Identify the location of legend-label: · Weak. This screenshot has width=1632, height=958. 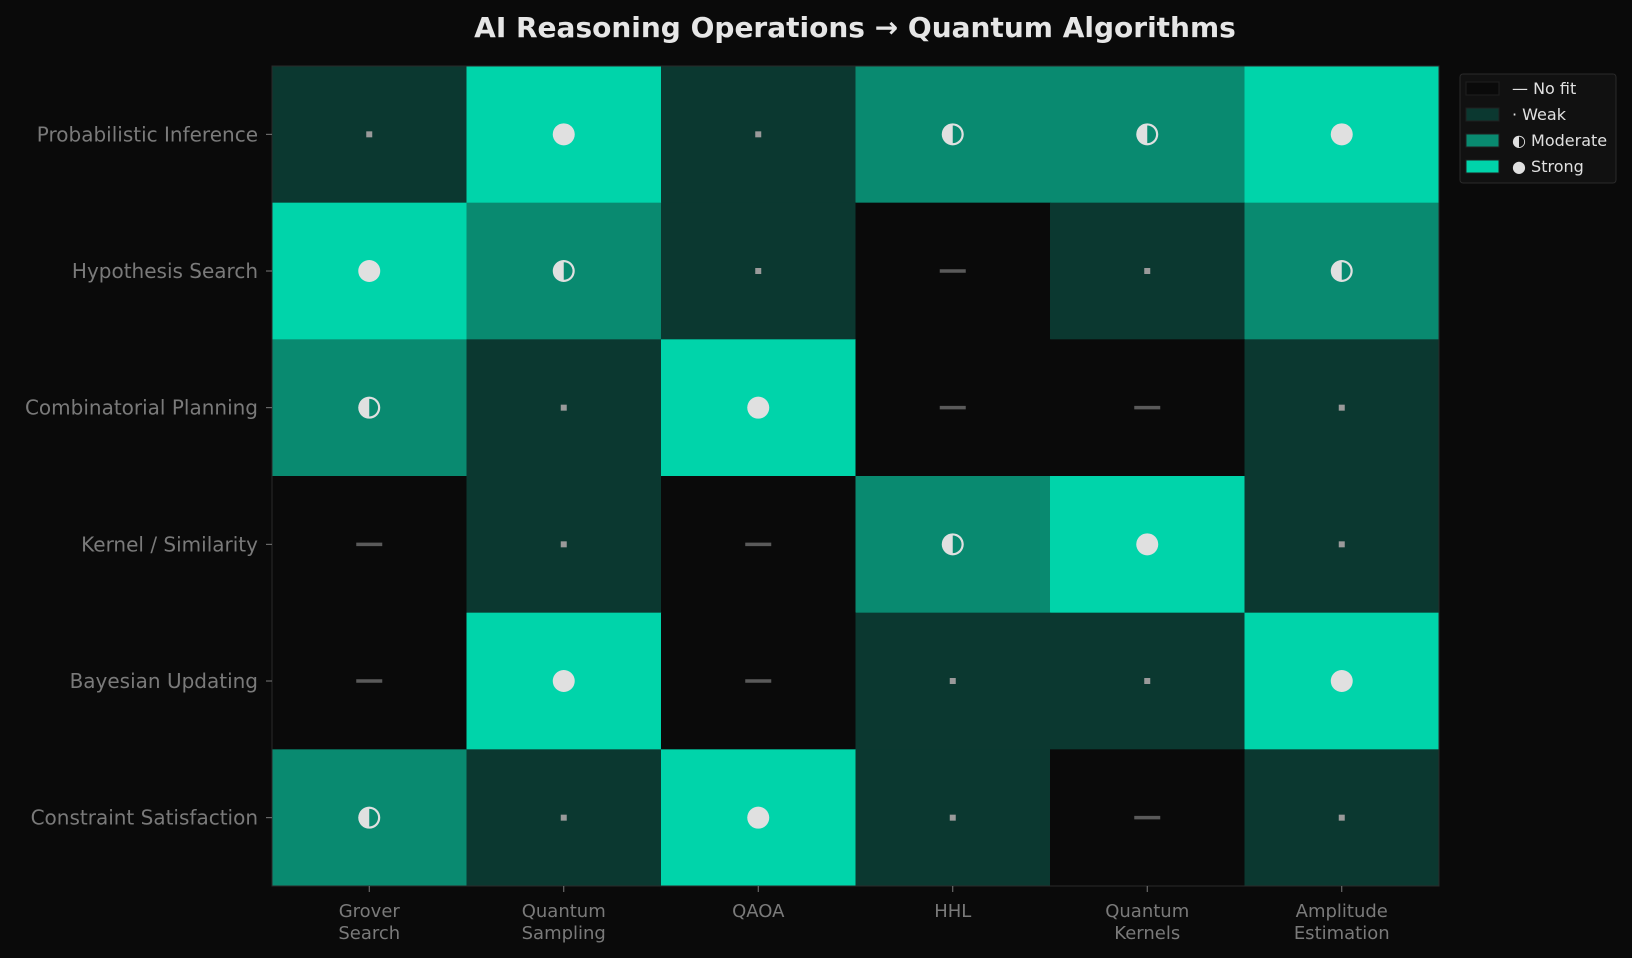
(1539, 114).